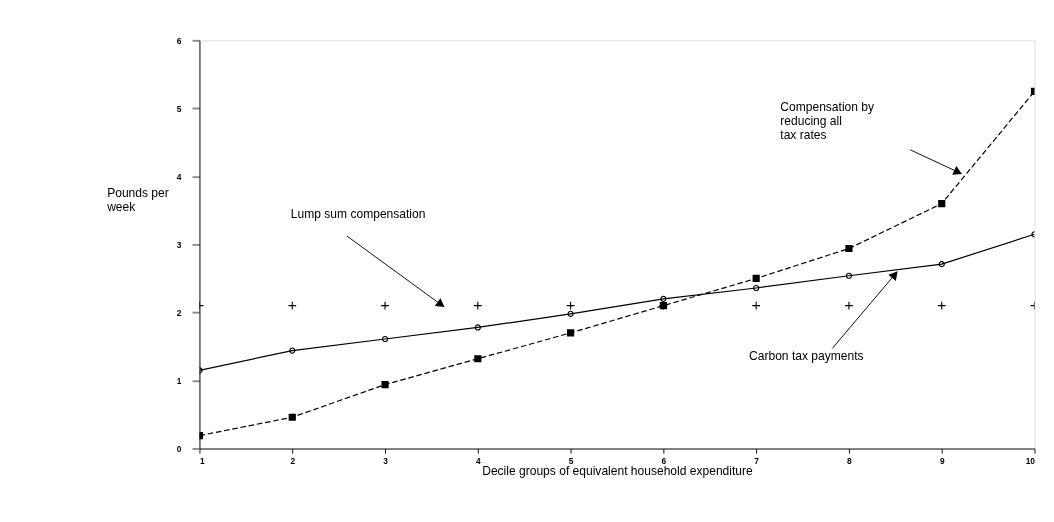 Image resolution: width=1054 pixels, height=522 pixels. I want to click on x-tick-label: 4, so click(478, 460).